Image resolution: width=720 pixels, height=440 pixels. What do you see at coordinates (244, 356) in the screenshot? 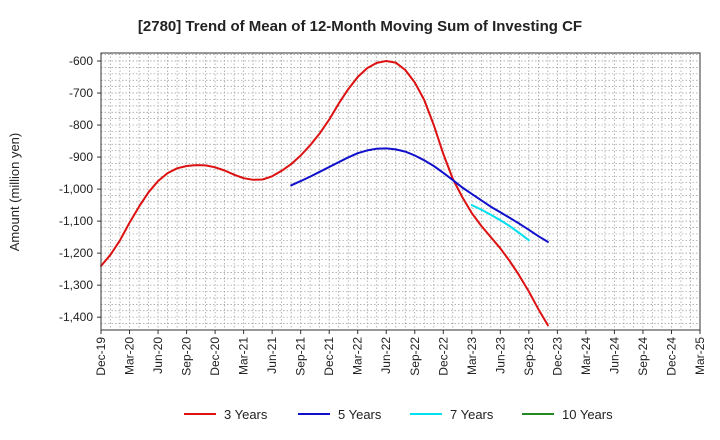
I see `x-tick-label: Mar-21` at bounding box center [244, 356].